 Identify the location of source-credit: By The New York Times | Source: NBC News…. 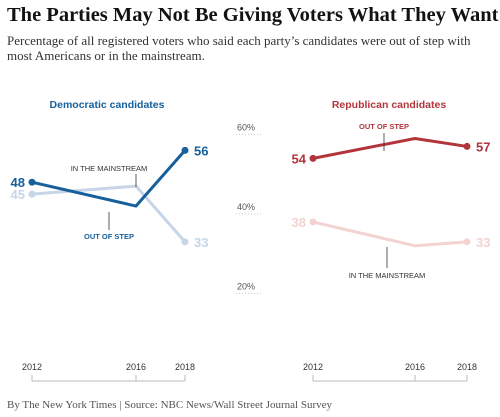
(169, 405).